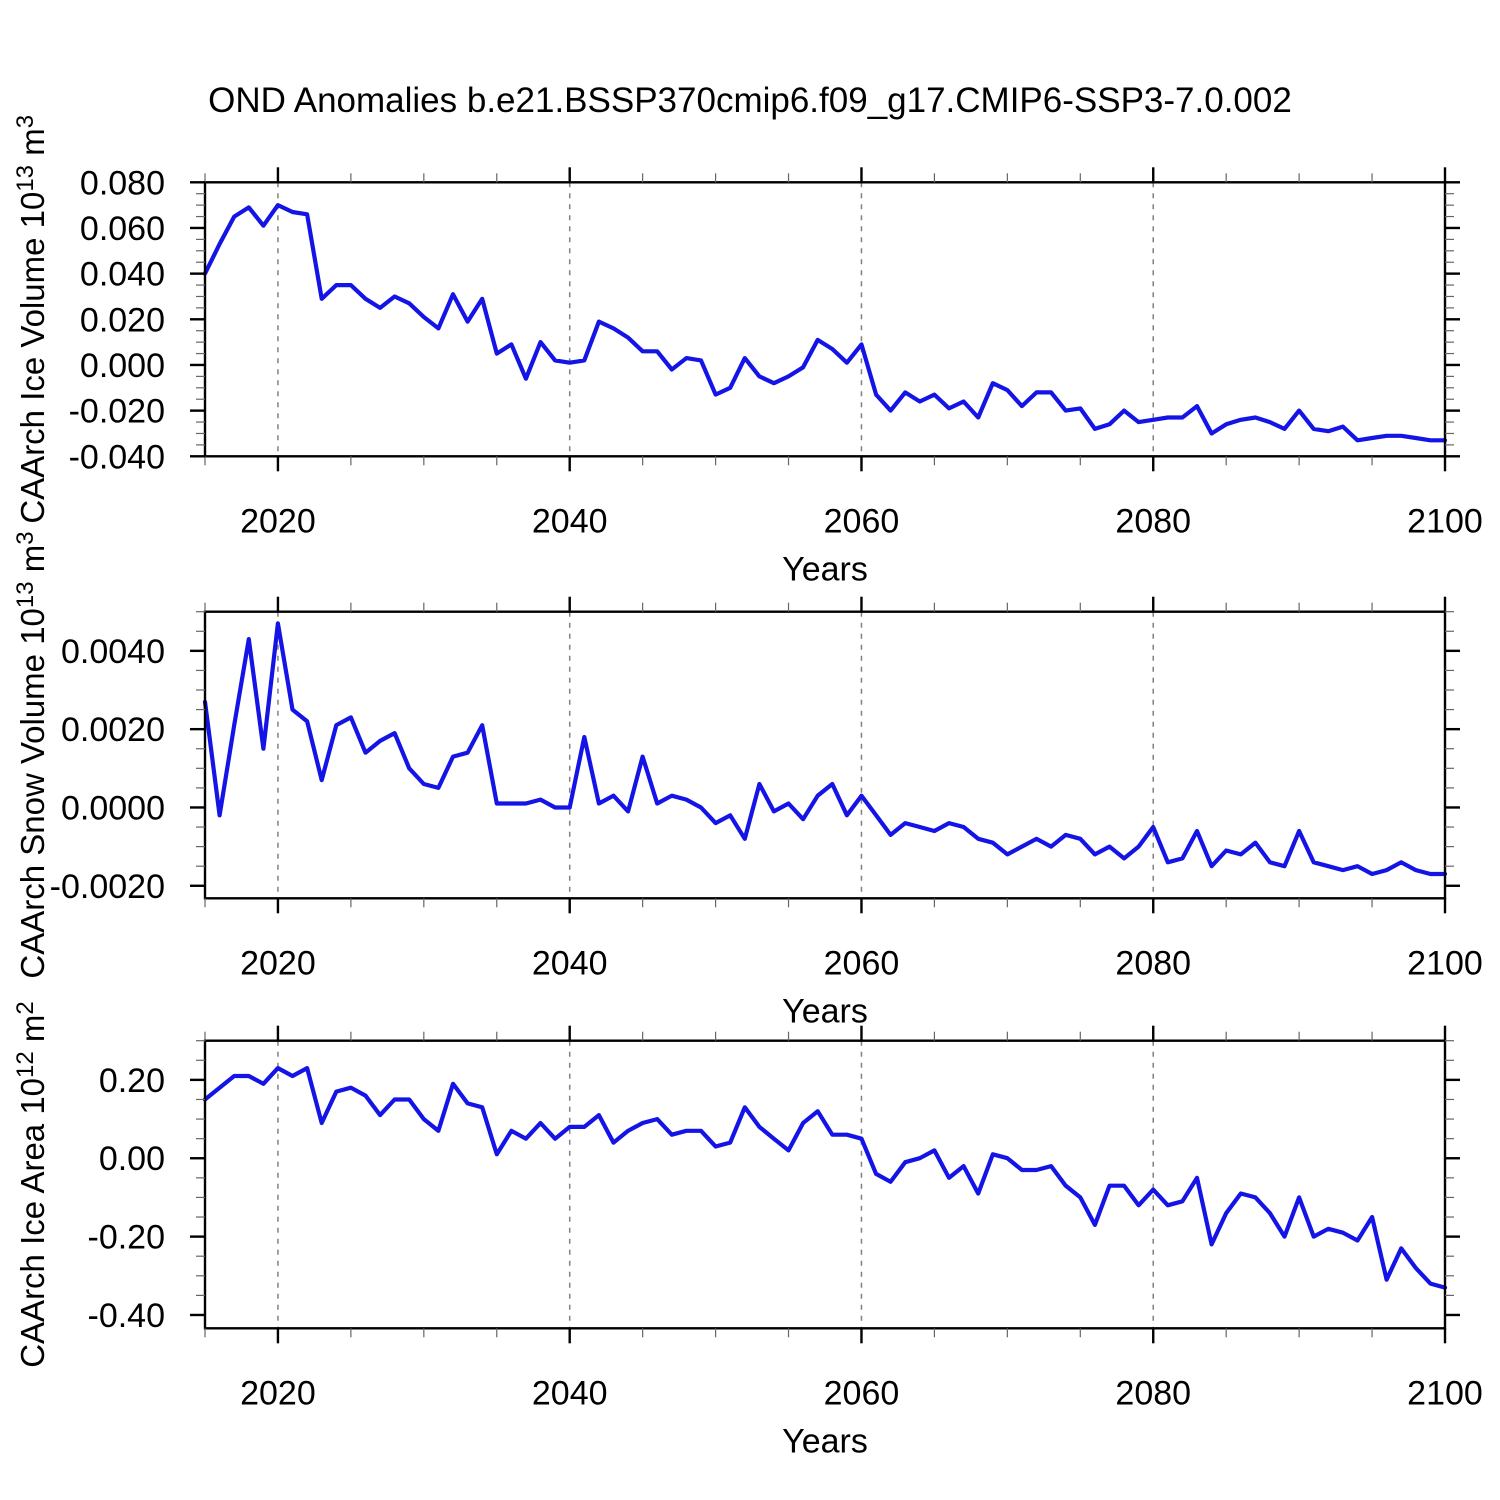 The width and height of the screenshot is (1500, 1500). Describe the element at coordinates (122, 183) in the screenshot. I see `y-tick-label: 0.080` at that location.